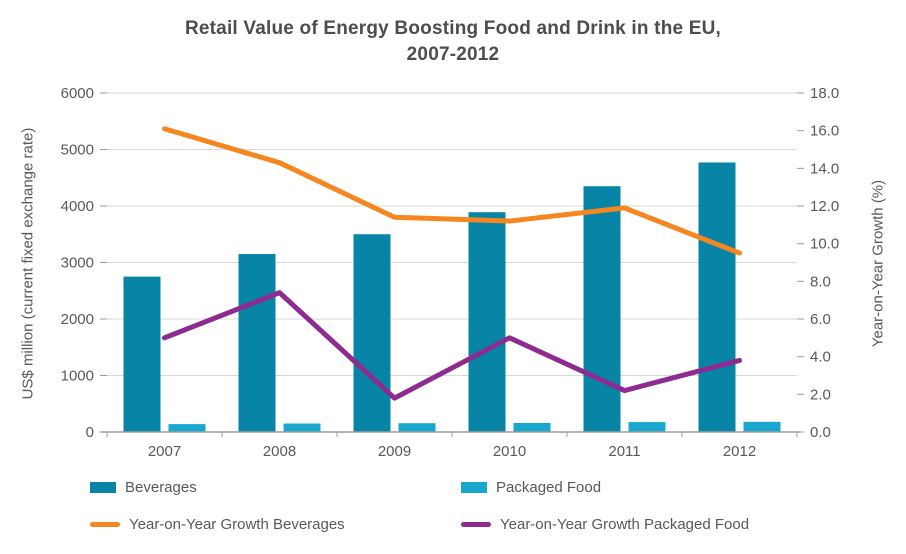 The width and height of the screenshot is (906, 554). What do you see at coordinates (762, 426) in the screenshot?
I see `bar-packaged-food-2012` at bounding box center [762, 426].